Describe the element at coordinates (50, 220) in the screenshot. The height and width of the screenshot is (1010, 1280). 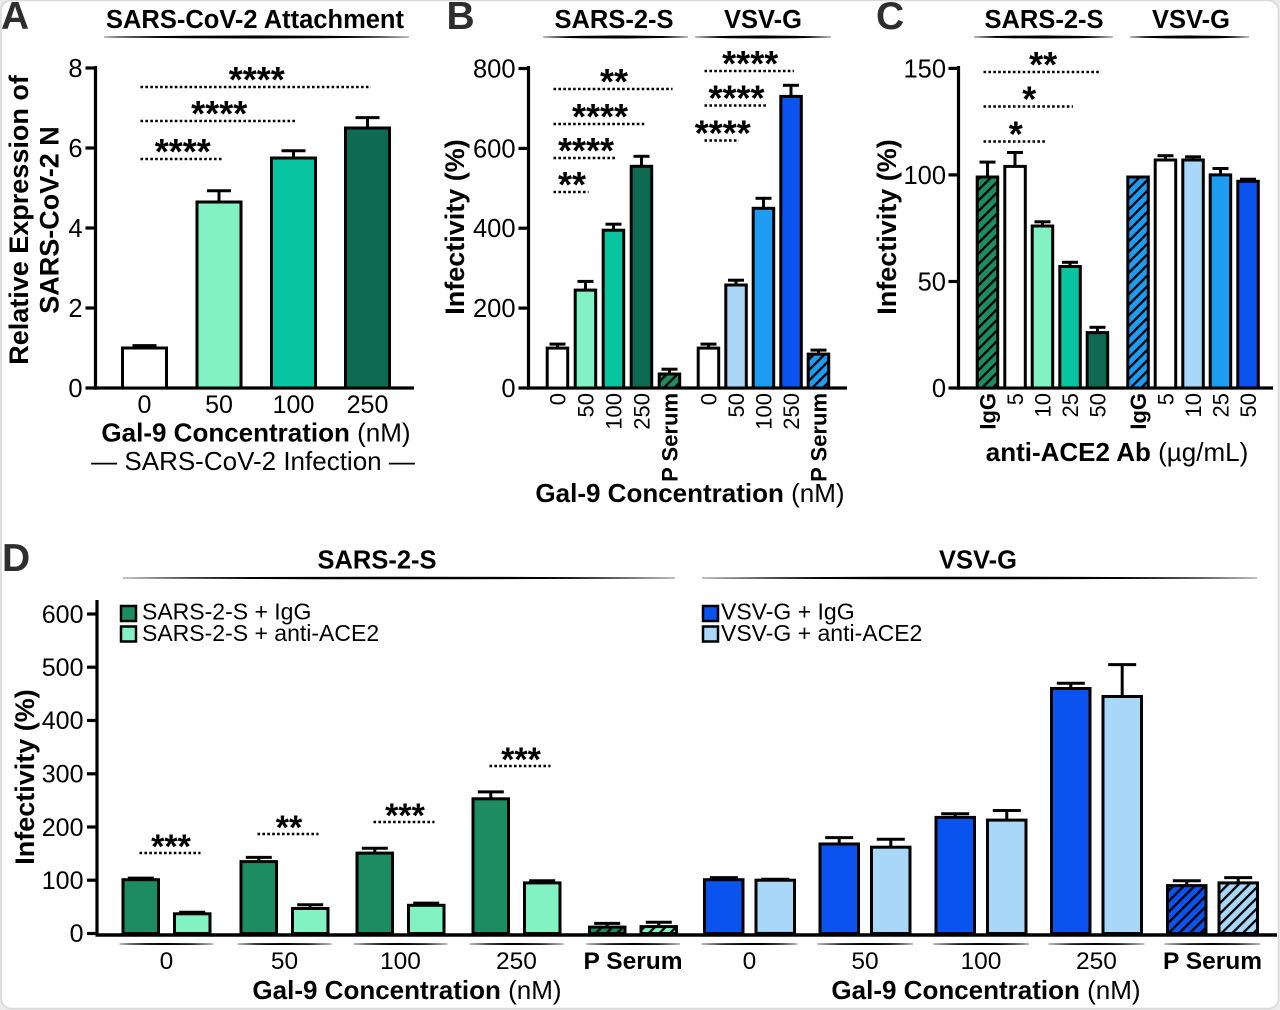
I see `svg-text: SARS-CoV-2 N` at that location.